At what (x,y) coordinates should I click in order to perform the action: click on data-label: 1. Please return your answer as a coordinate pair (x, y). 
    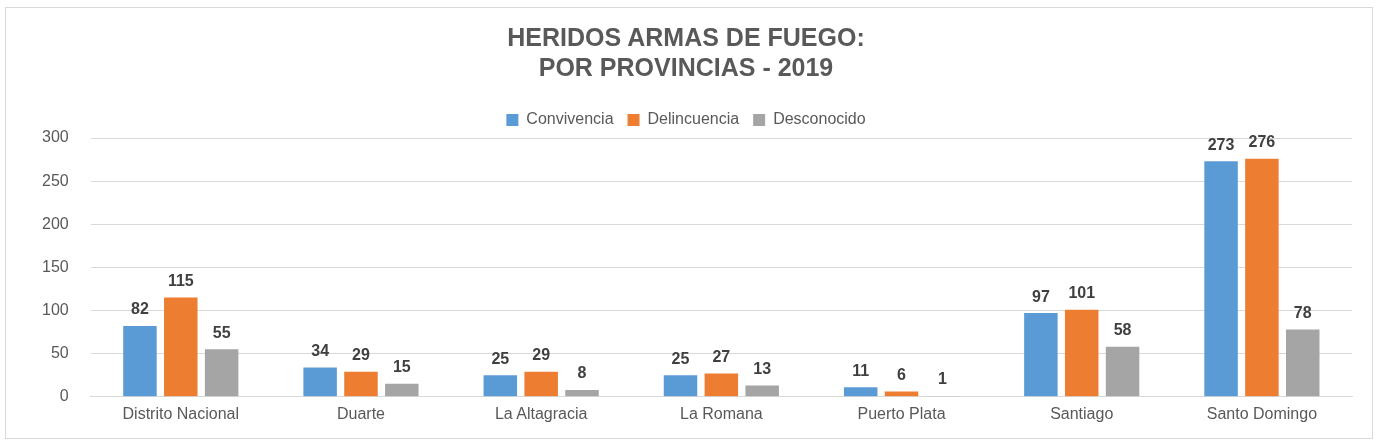
    Looking at the image, I should click on (942, 379).